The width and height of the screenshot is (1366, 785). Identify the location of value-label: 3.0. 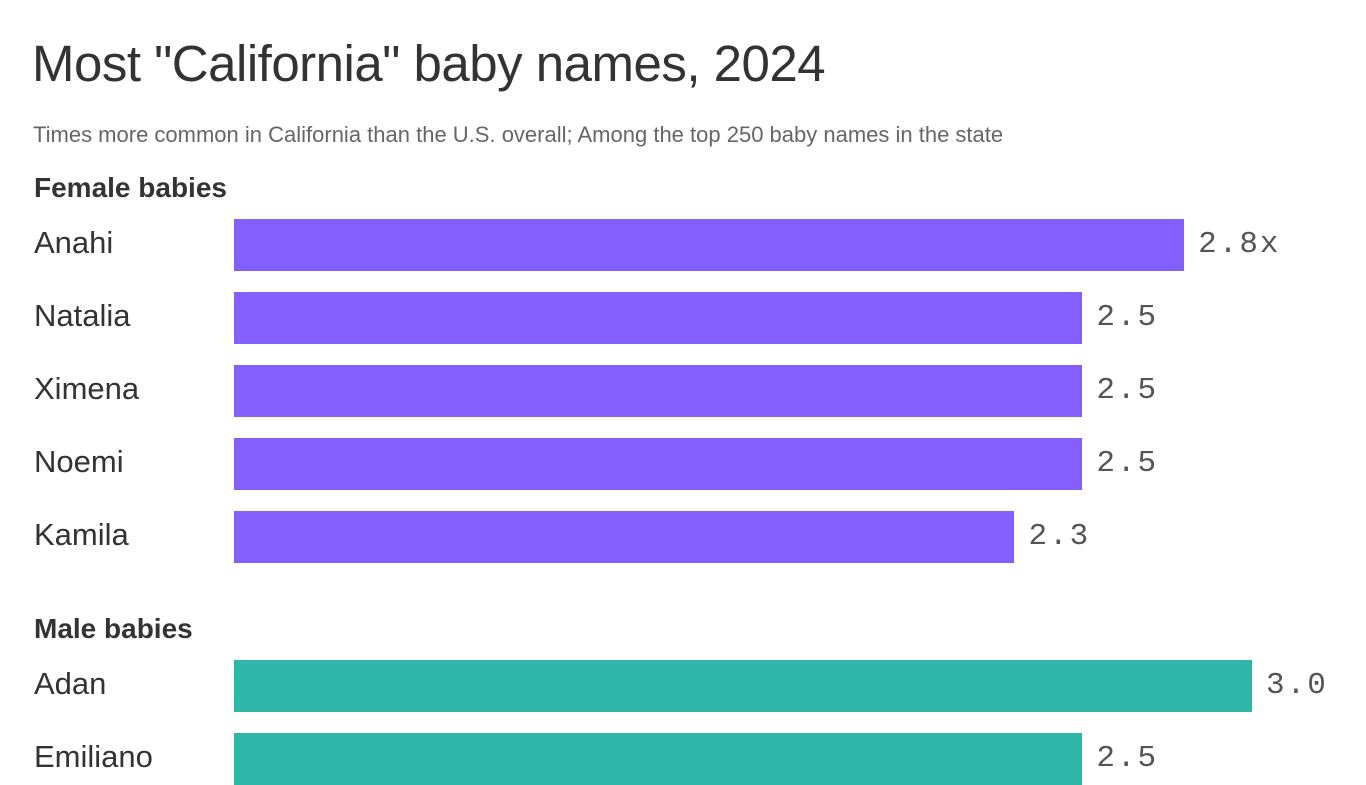
(1297, 685).